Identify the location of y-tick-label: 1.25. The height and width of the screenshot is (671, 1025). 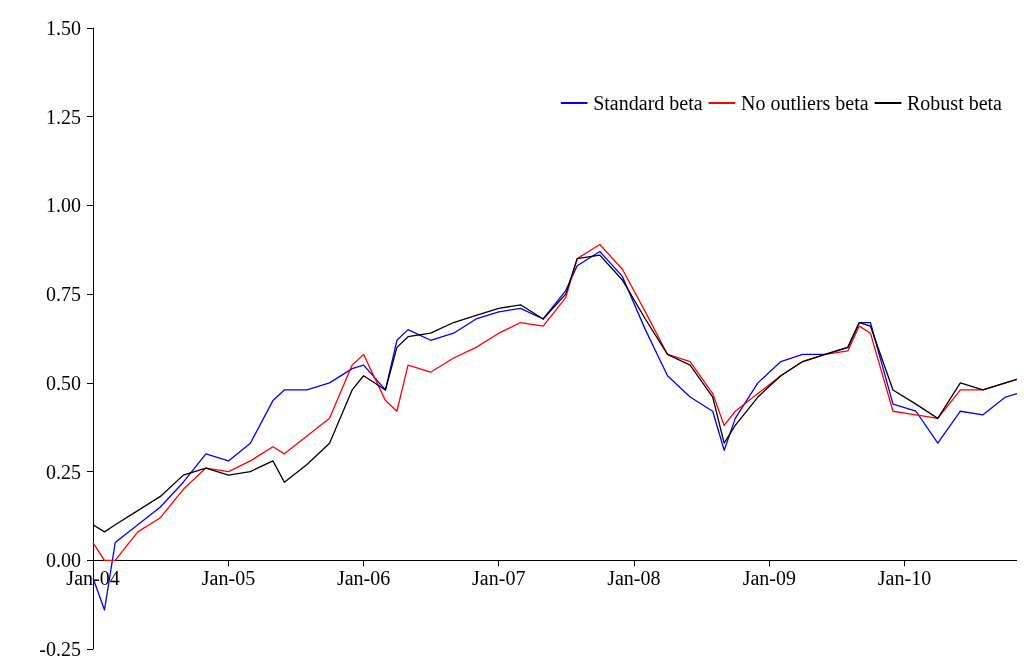
(63, 116).